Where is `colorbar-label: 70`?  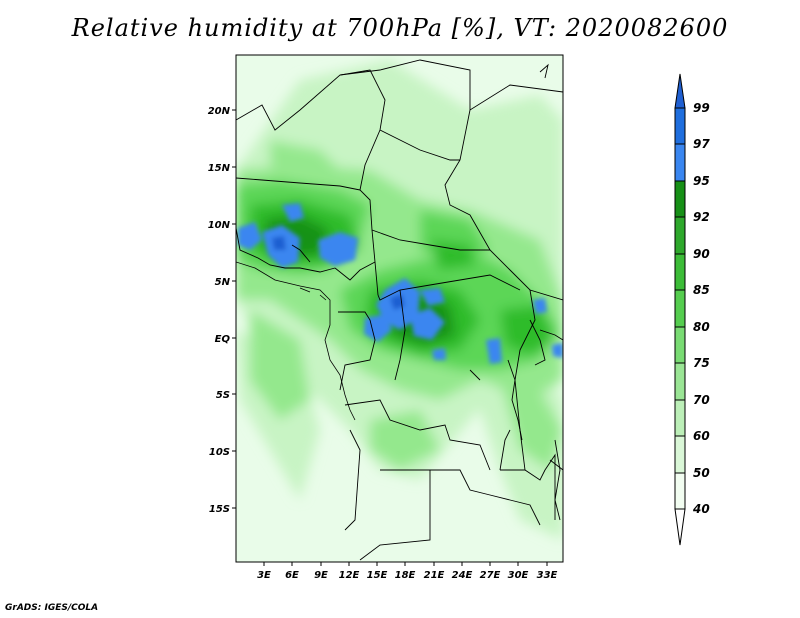
colorbar-label: 70 is located at coordinates (701, 400).